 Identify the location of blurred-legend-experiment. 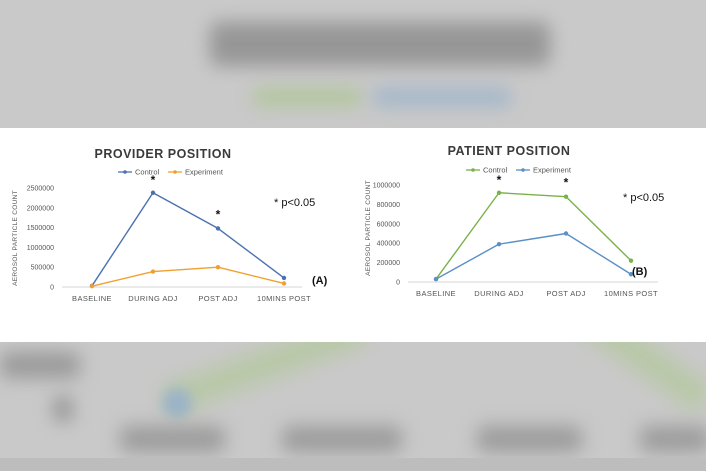
(442, 97).